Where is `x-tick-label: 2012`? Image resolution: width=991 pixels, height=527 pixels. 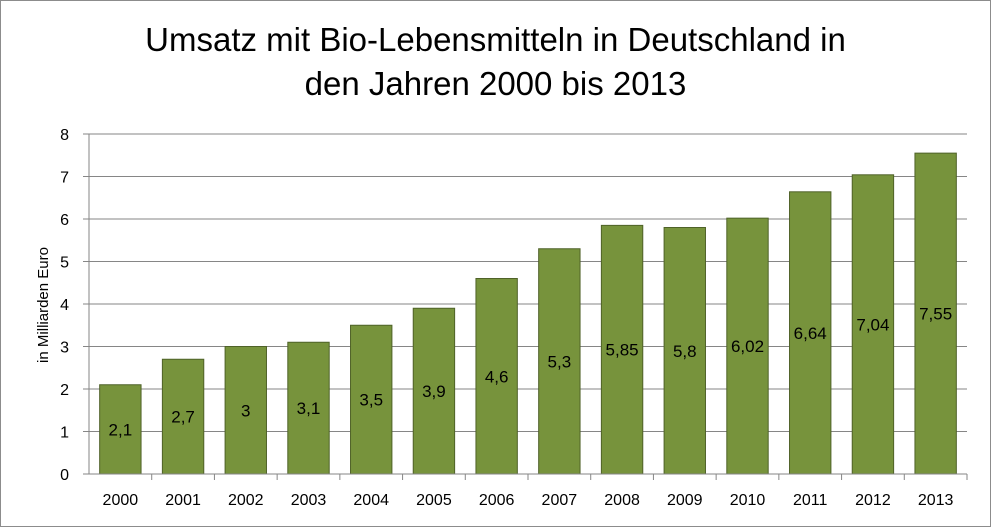 x-tick-label: 2012 is located at coordinates (873, 500).